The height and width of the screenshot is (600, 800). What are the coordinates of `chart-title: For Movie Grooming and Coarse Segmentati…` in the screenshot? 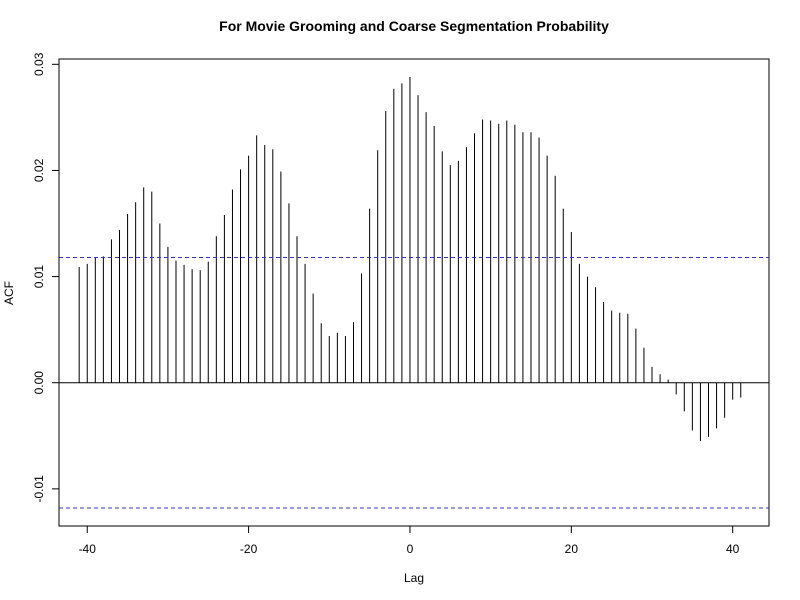 It's located at (414, 26).